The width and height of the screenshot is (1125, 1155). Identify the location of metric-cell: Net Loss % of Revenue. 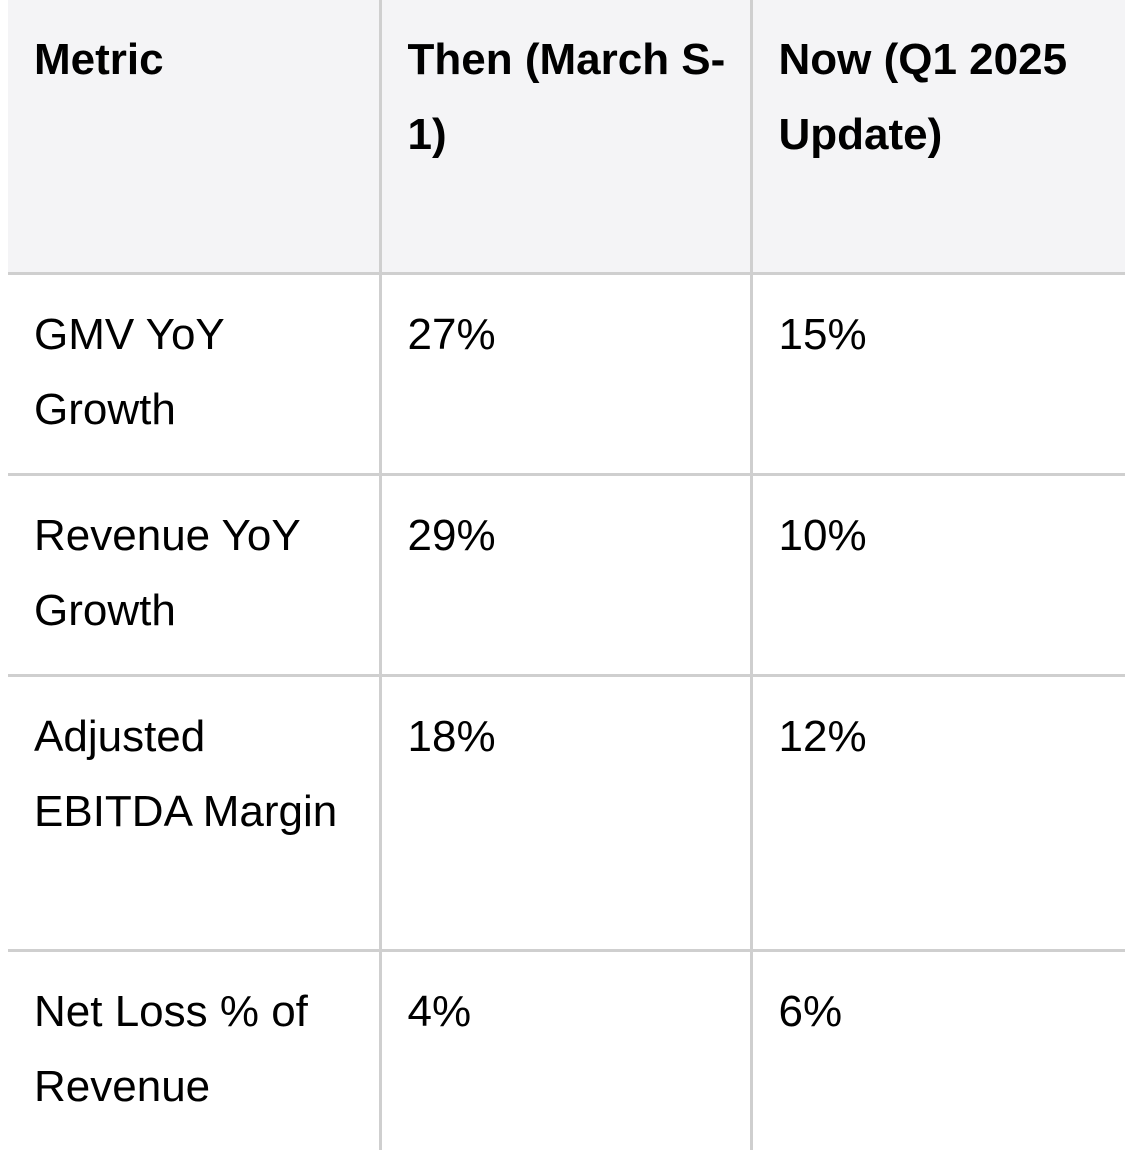
(195, 1050).